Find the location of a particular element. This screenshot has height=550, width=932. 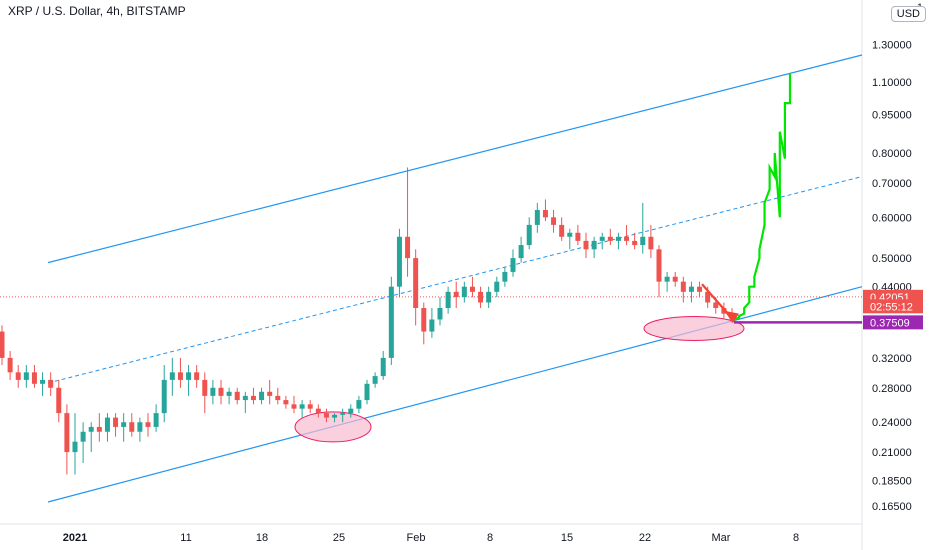

x-tick-label: 18 is located at coordinates (262, 538).